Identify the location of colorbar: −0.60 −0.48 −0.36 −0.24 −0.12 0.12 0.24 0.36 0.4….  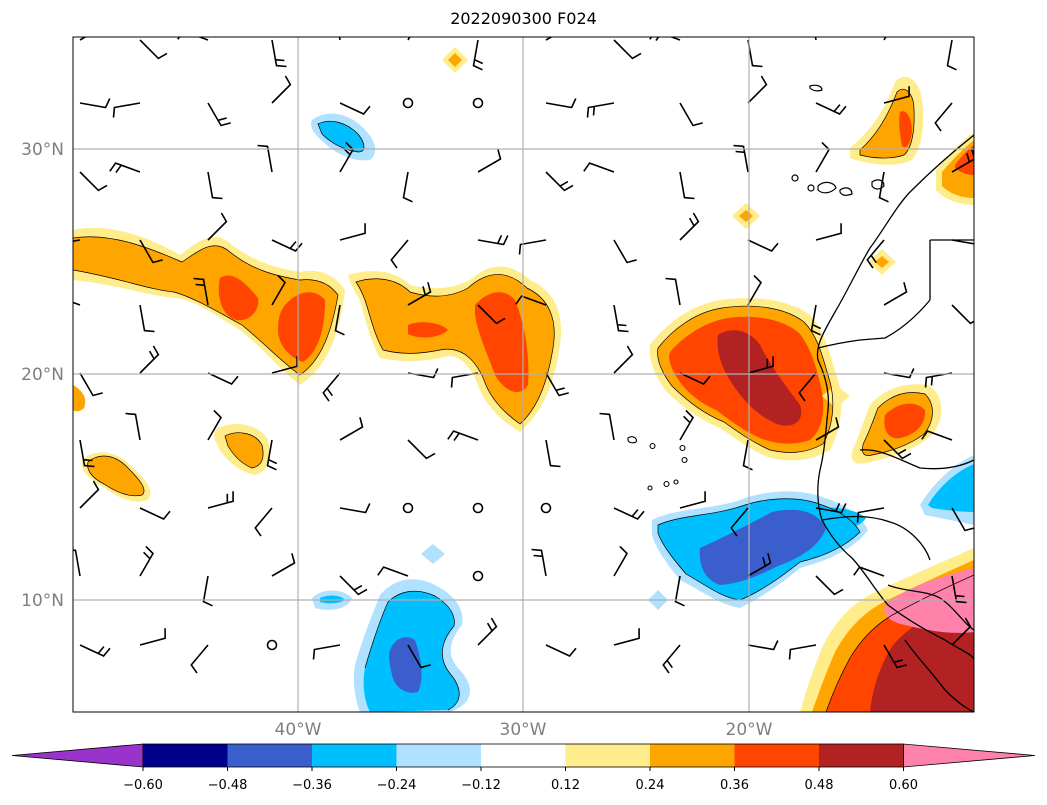
(523, 768).